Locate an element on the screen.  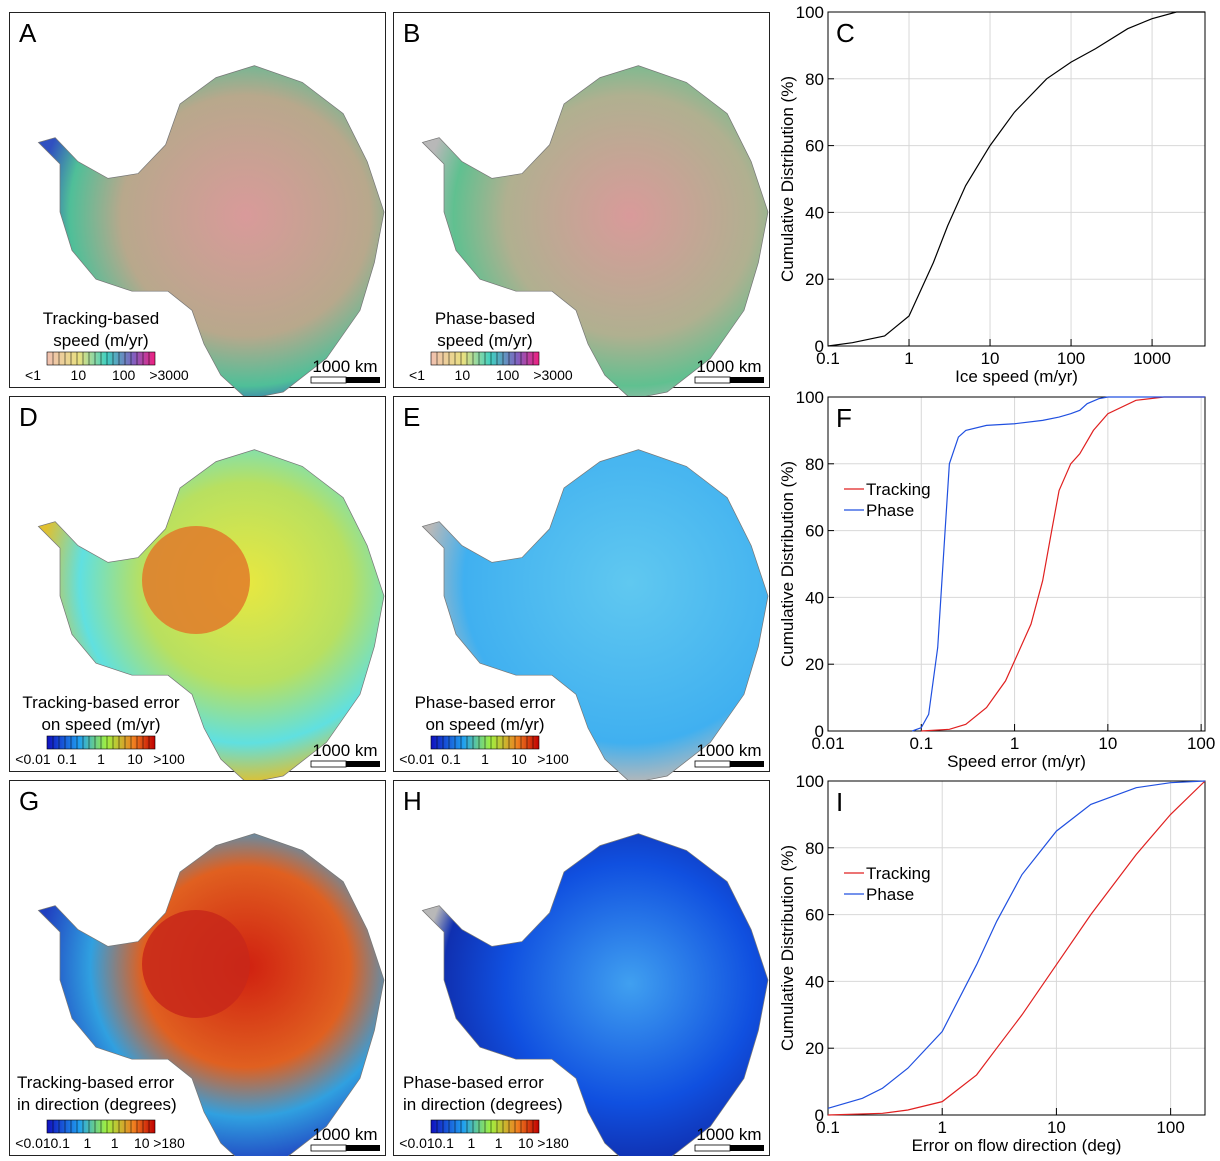
panel-letter: F is located at coordinates (844, 418).